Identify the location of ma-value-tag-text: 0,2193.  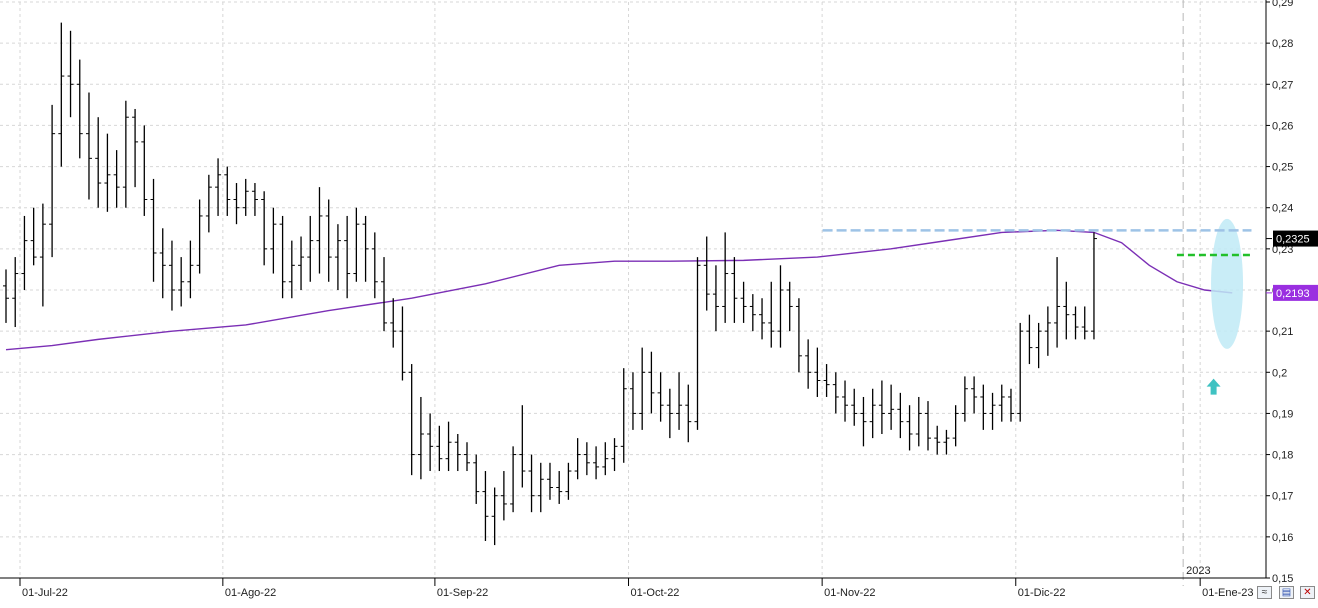
(1293, 294).